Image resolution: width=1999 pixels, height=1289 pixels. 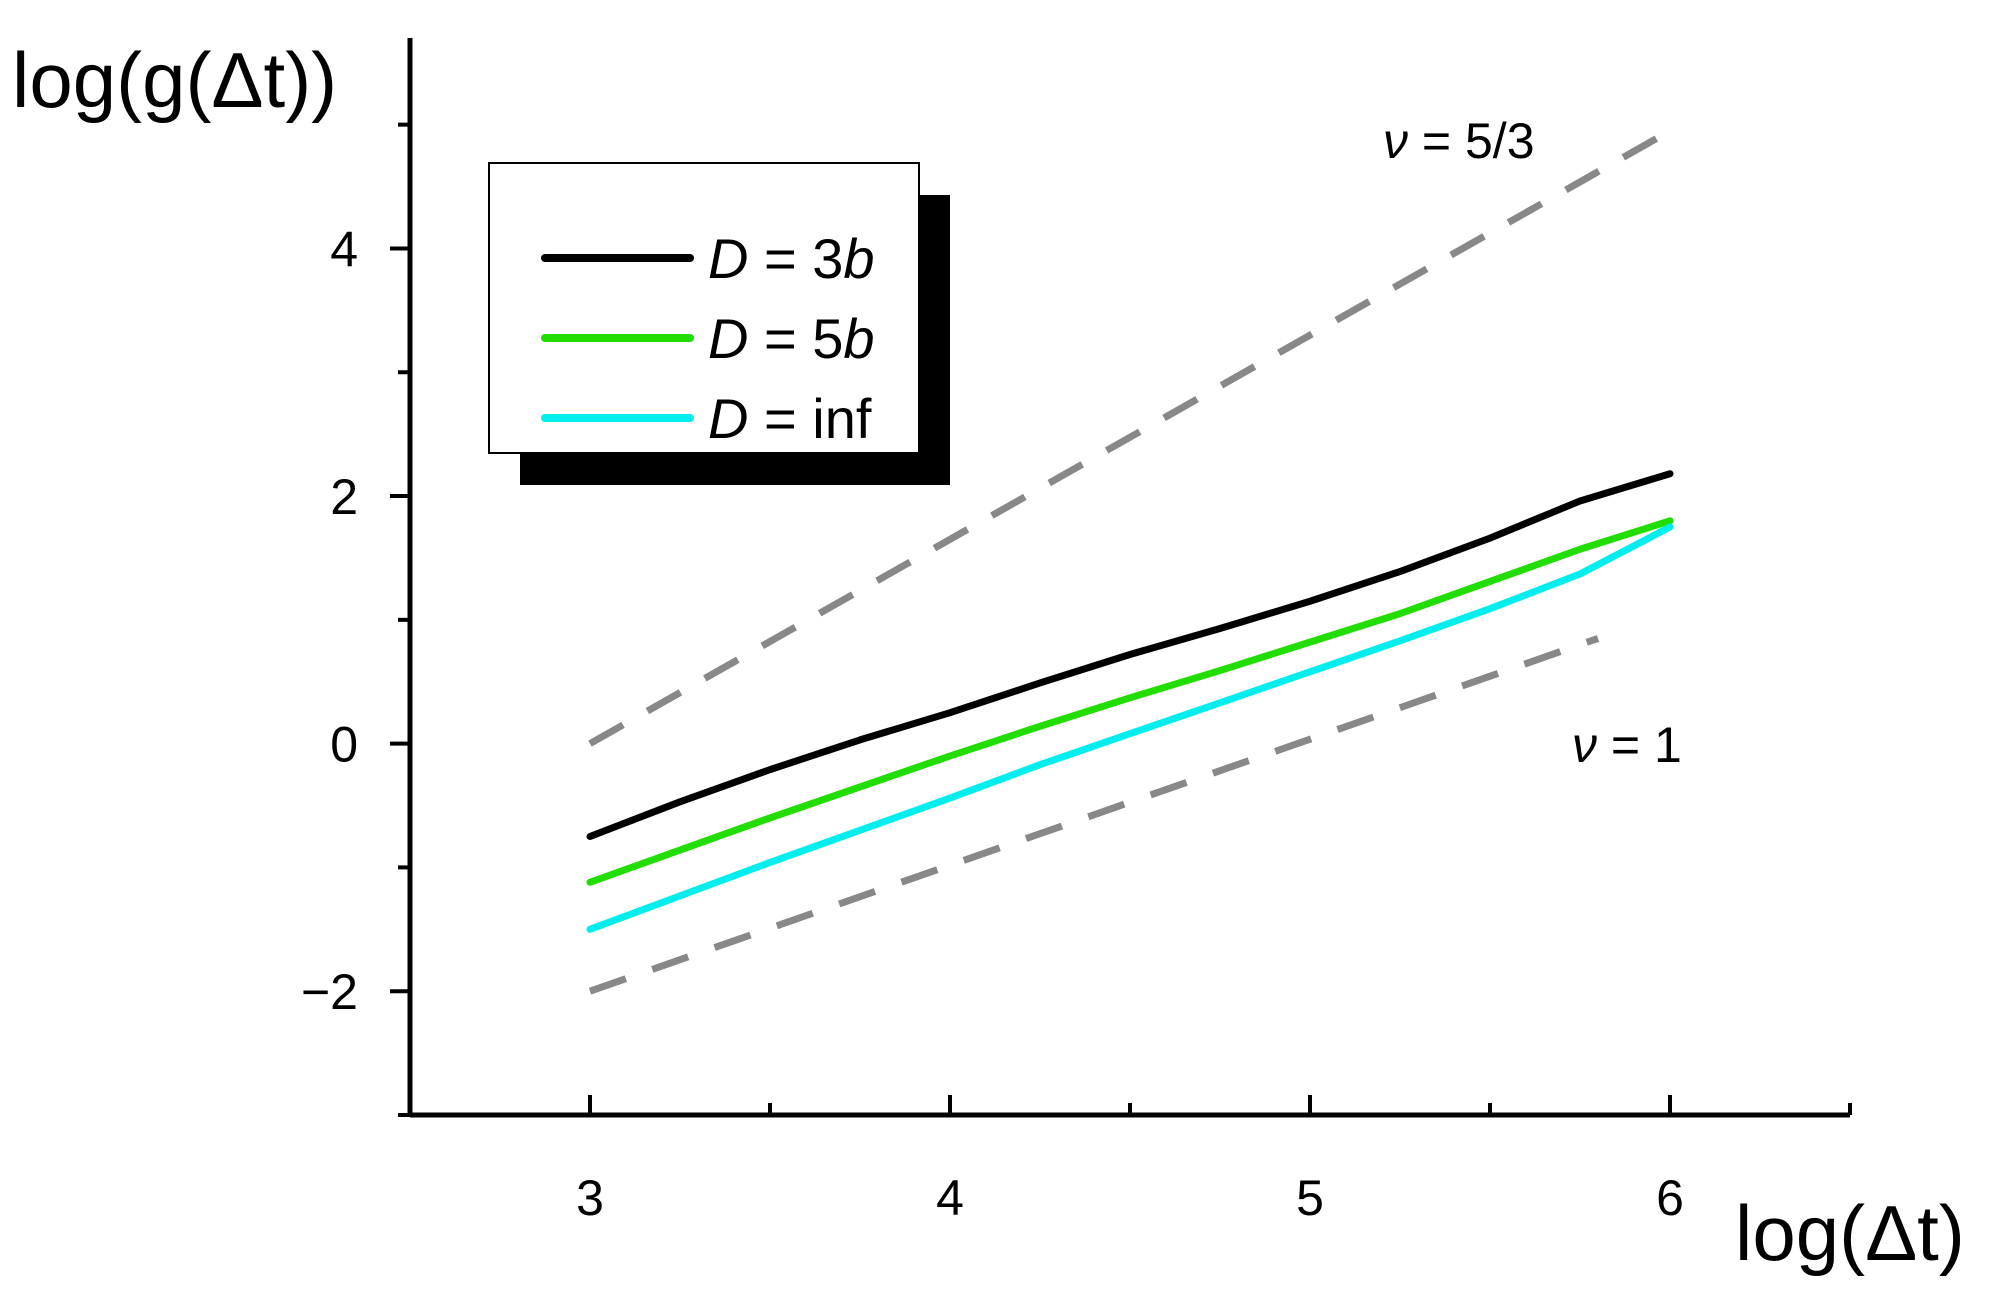 I want to click on x-tick-label: 3, so click(x=590, y=1198).